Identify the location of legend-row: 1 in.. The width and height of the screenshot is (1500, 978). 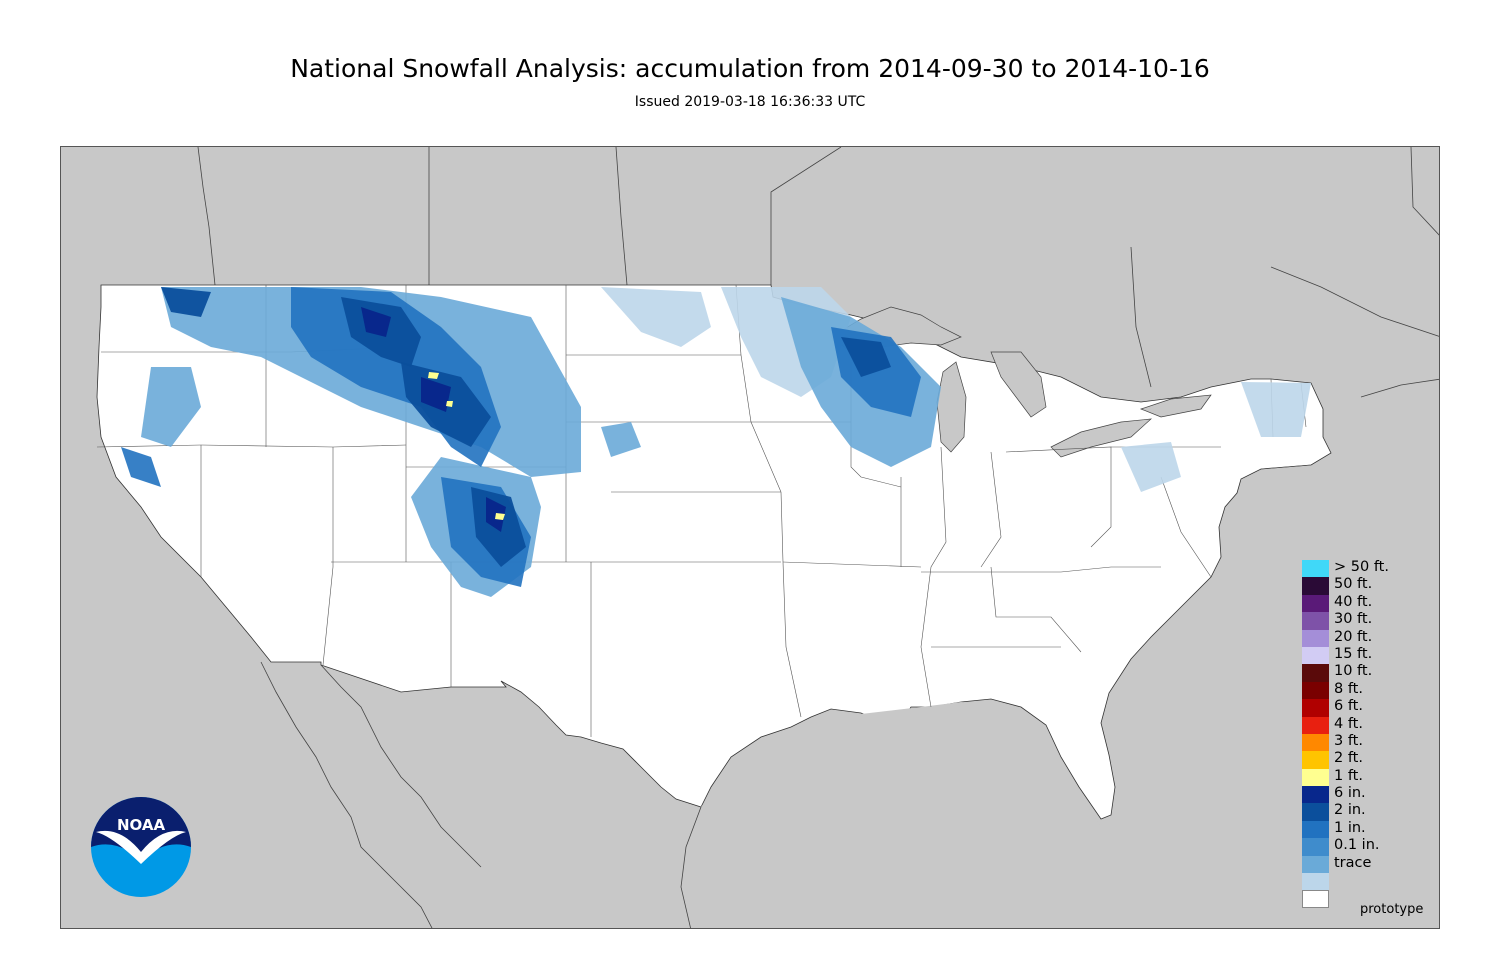
(1367, 829).